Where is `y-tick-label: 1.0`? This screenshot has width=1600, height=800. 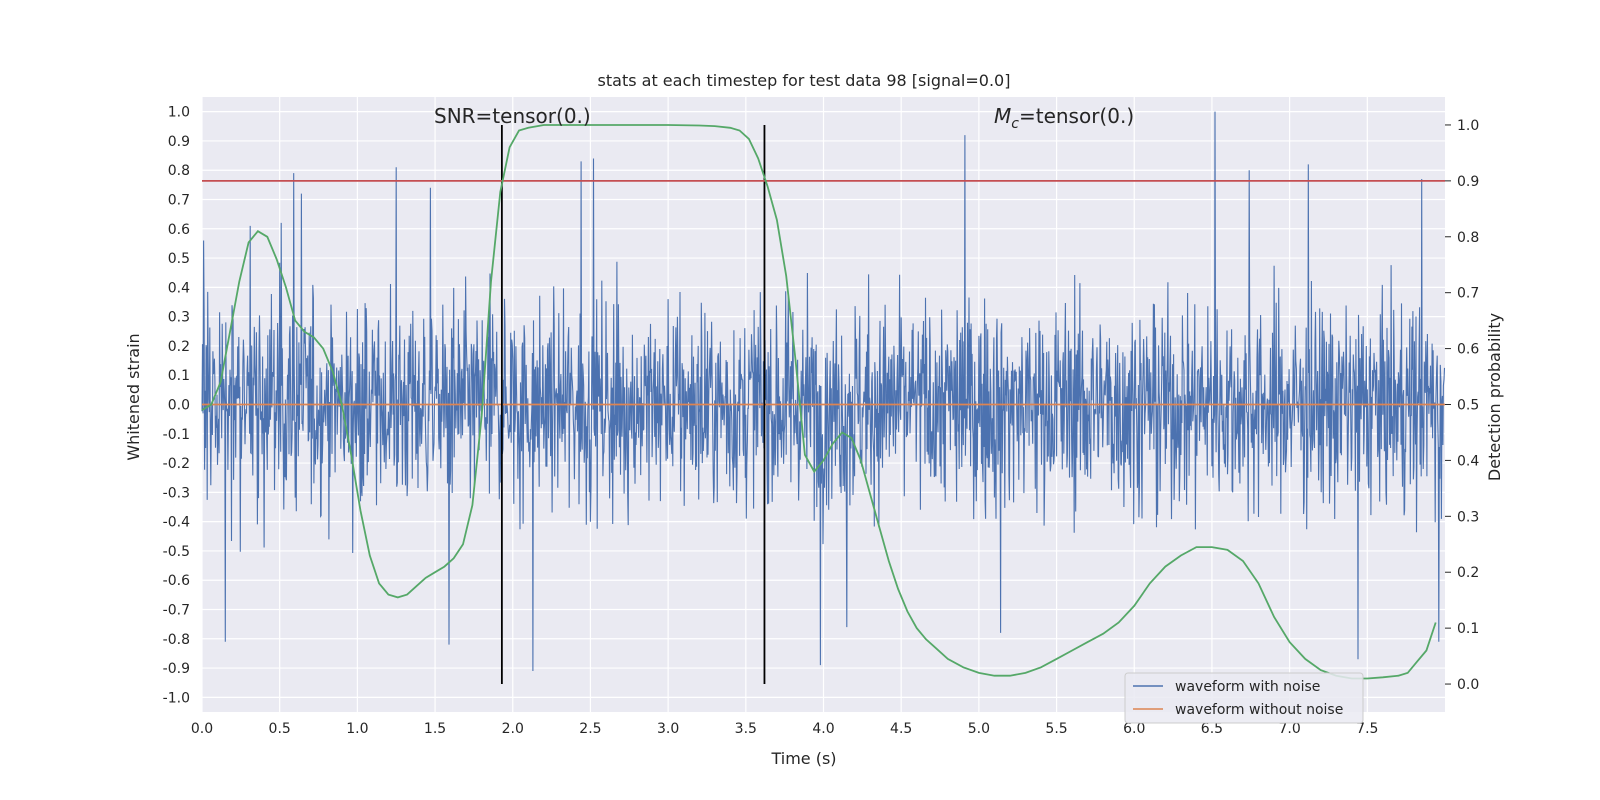 y-tick-label: 1.0 is located at coordinates (179, 113).